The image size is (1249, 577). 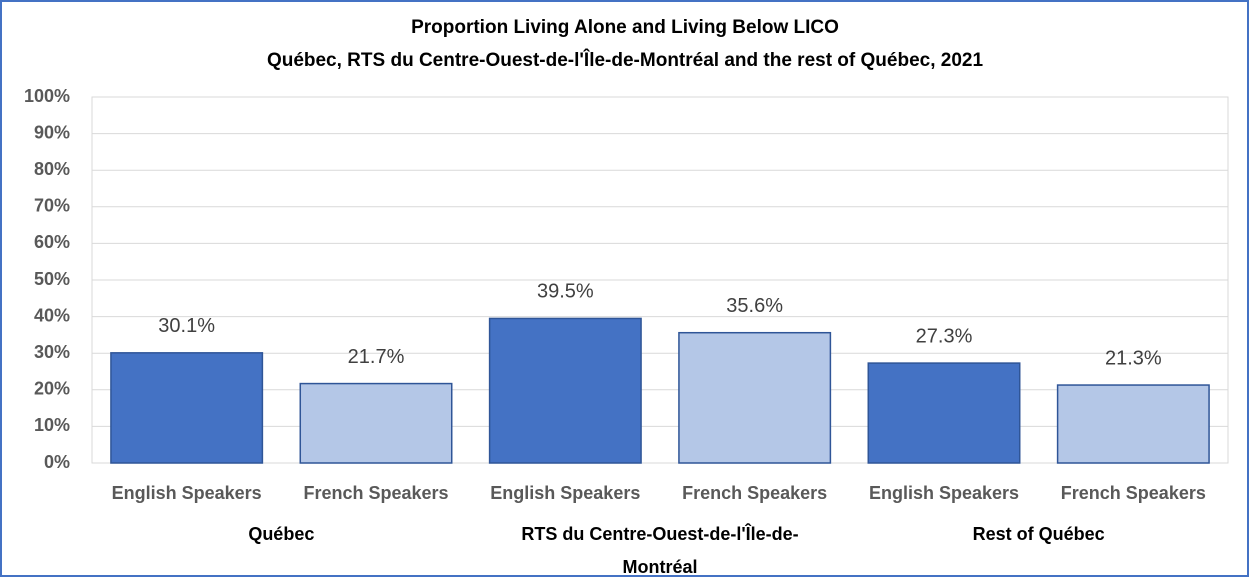 I want to click on data-label: 39.5%, so click(x=565, y=292).